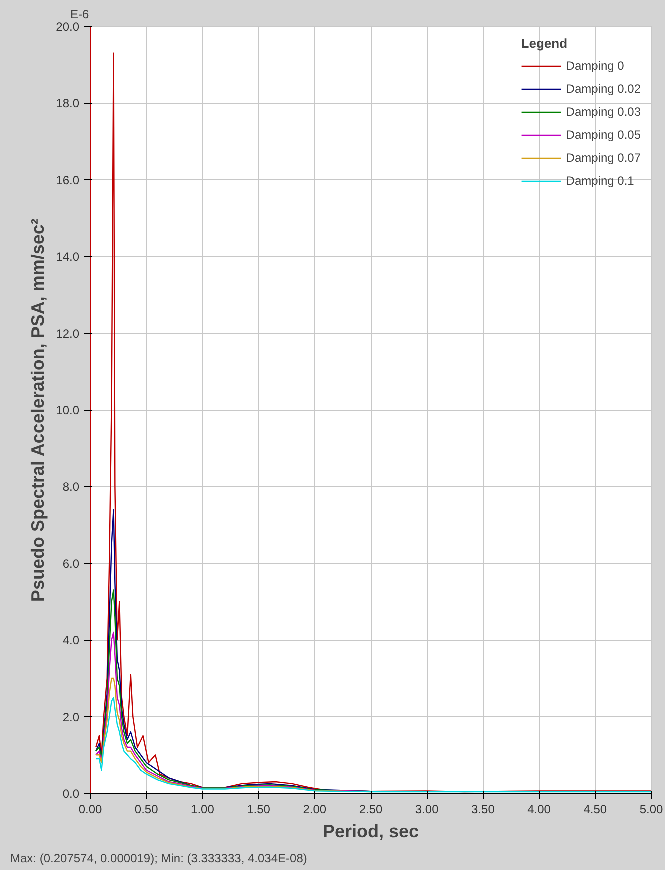 The height and width of the screenshot is (878, 665). I want to click on x-axis-title: Period, sec, so click(371, 832).